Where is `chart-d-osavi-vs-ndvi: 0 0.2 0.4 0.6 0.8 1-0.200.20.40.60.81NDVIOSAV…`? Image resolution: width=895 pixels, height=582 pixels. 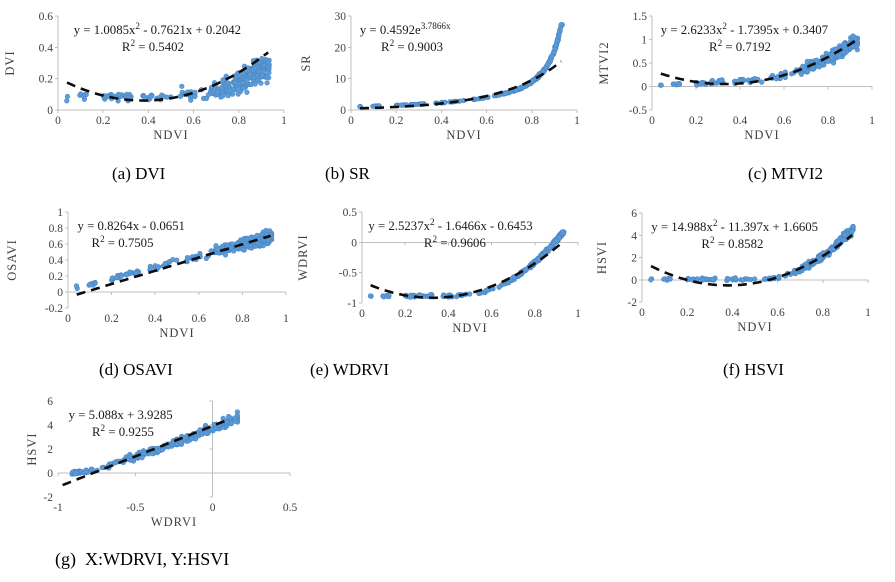 chart-d-osavi-vs-ndvi: 0 0.2 0.4 0.6 0.8 1-0.200.20.40.60.81NDVIOSAV… is located at coordinates (147, 273).